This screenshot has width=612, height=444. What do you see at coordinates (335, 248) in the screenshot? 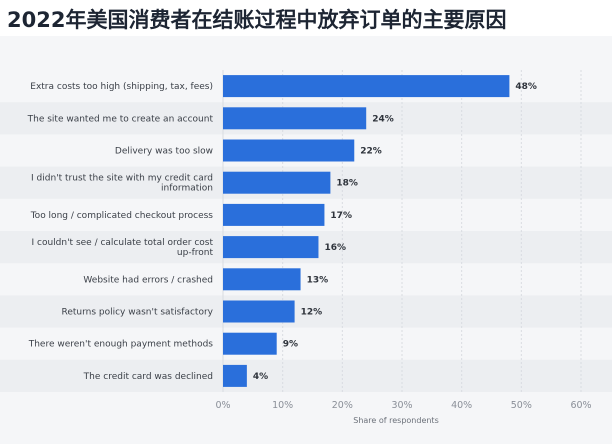
I see `value-label: 16%` at bounding box center [335, 248].